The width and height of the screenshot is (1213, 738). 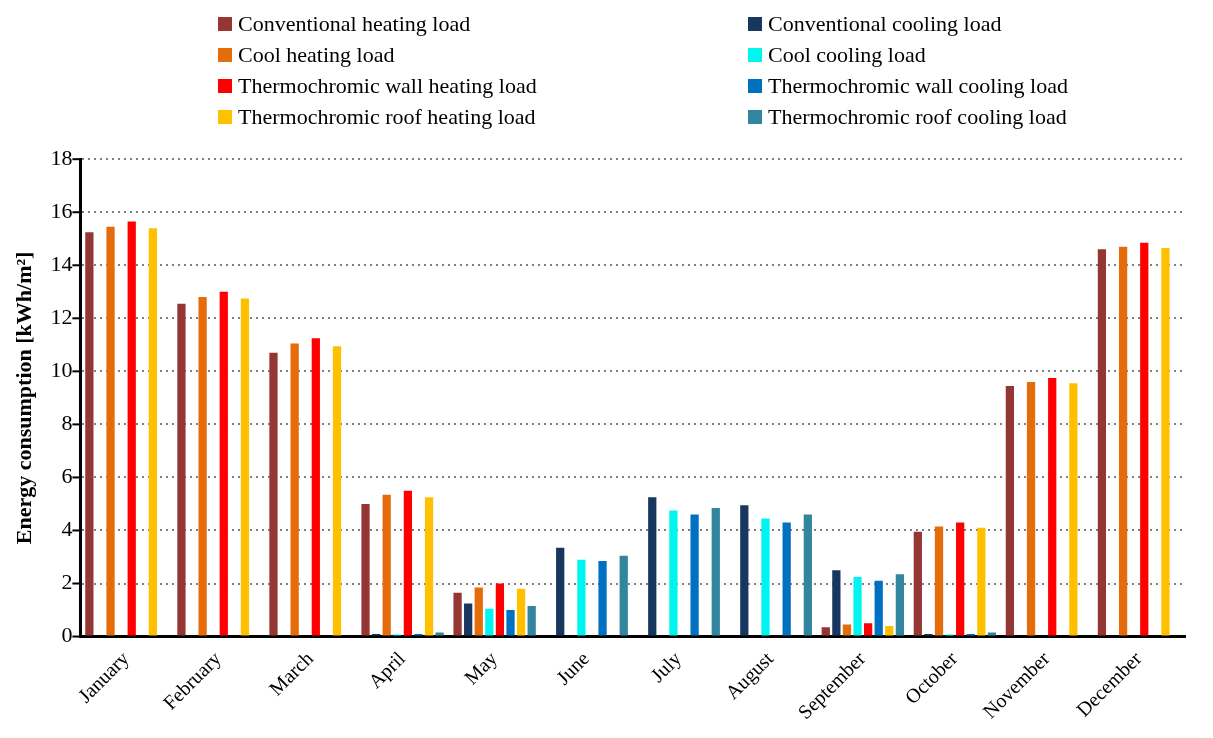 What do you see at coordinates (61, 264) in the screenshot?
I see `y-tick-label: 14` at bounding box center [61, 264].